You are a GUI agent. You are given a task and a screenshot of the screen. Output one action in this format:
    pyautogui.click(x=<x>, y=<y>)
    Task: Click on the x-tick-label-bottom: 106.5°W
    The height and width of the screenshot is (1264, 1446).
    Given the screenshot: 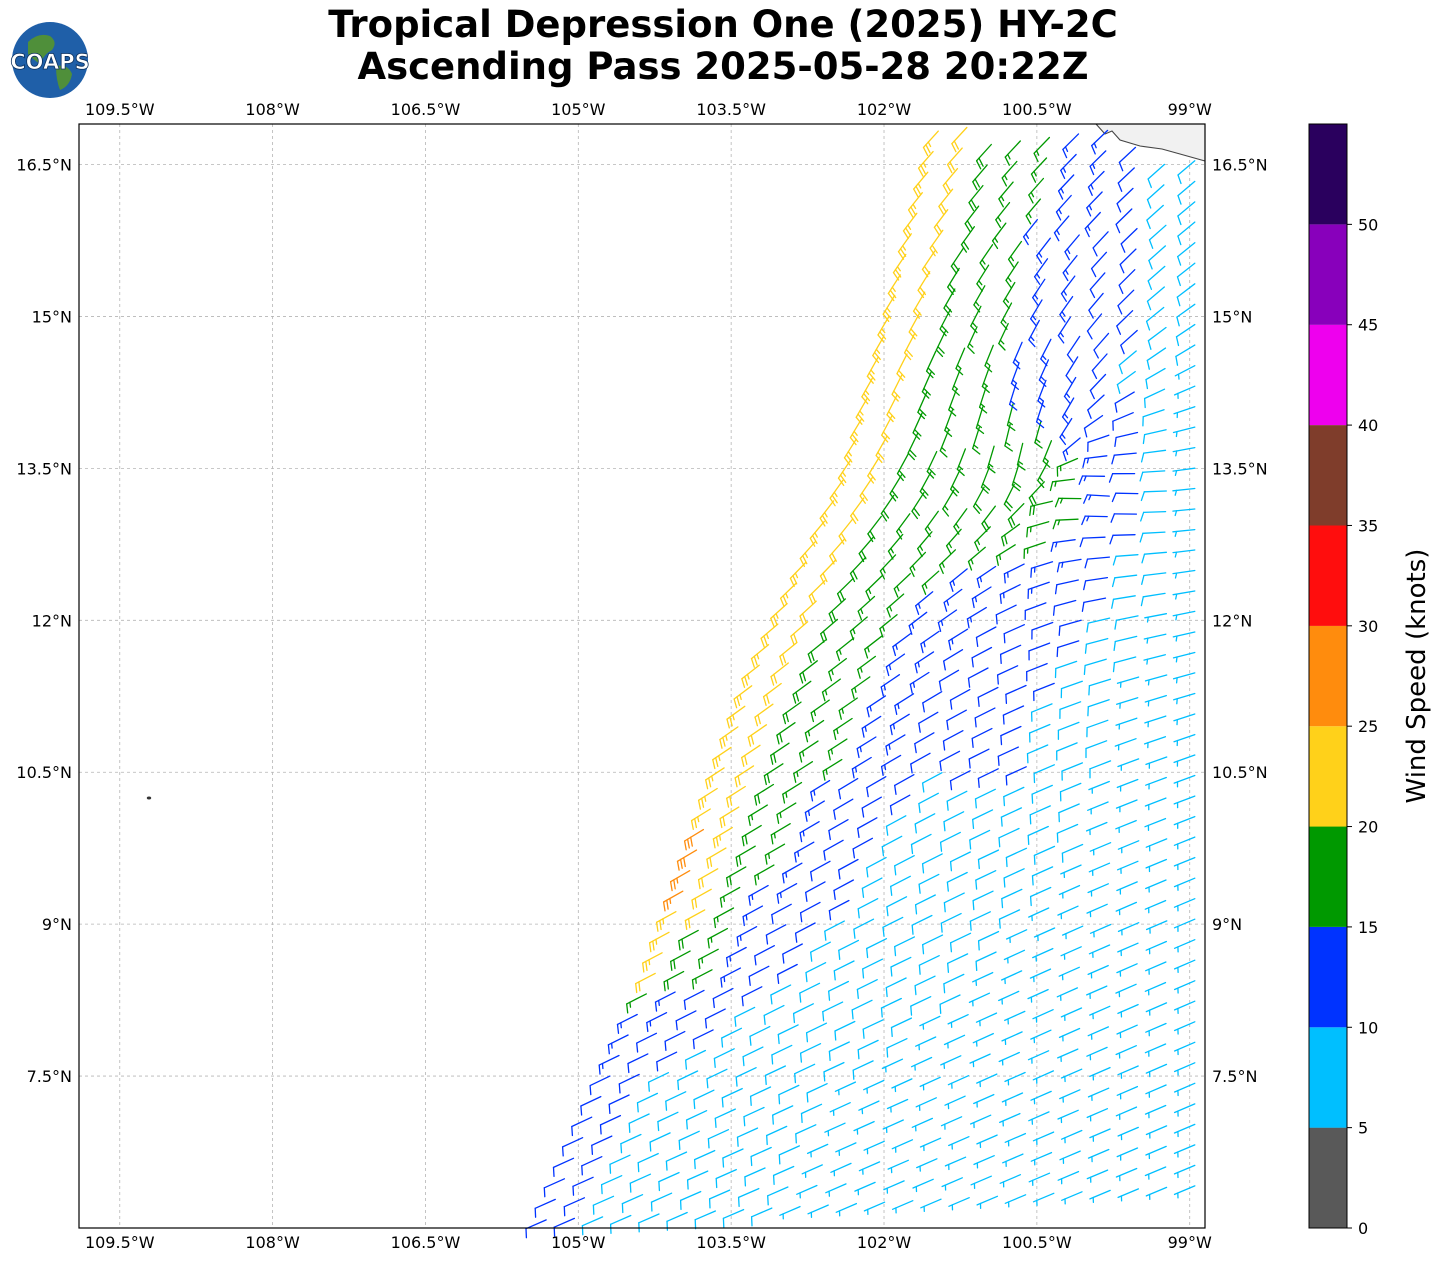 What is the action you would take?
    pyautogui.click(x=426, y=1242)
    